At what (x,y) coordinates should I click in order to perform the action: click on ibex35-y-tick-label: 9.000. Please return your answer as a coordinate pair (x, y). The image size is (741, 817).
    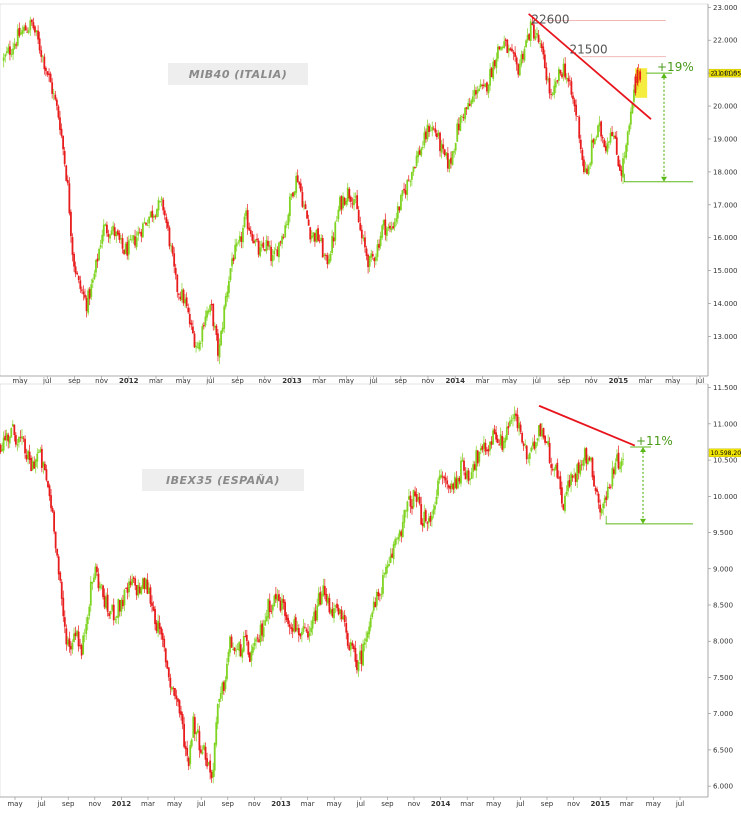
    Looking at the image, I should click on (723, 569).